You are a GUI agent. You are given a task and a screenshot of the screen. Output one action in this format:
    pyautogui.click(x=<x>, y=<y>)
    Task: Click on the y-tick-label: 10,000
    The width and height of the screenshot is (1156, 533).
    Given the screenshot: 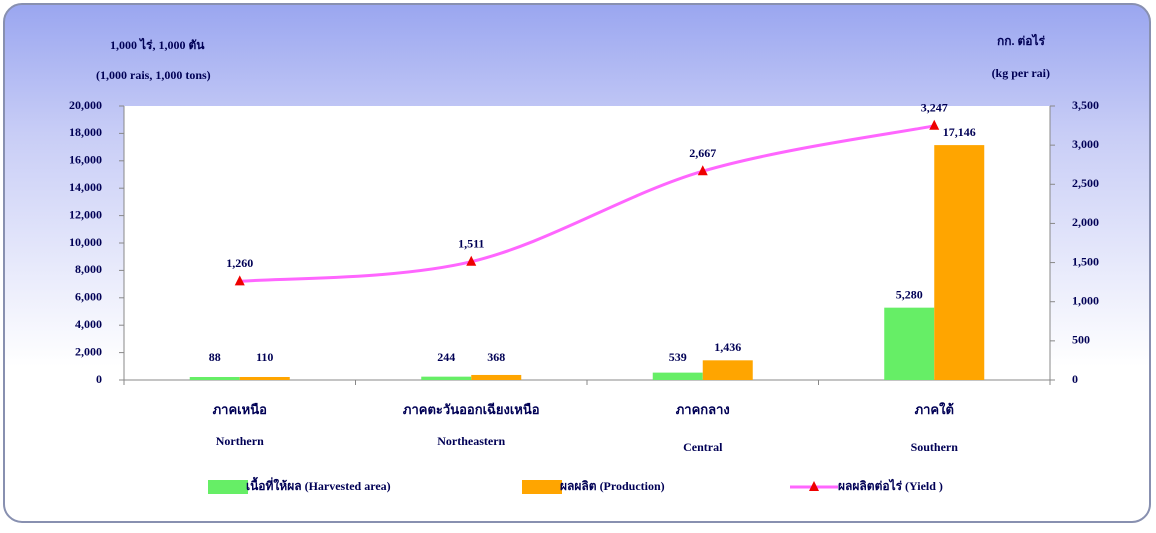 What is the action you would take?
    pyautogui.click(x=85, y=242)
    